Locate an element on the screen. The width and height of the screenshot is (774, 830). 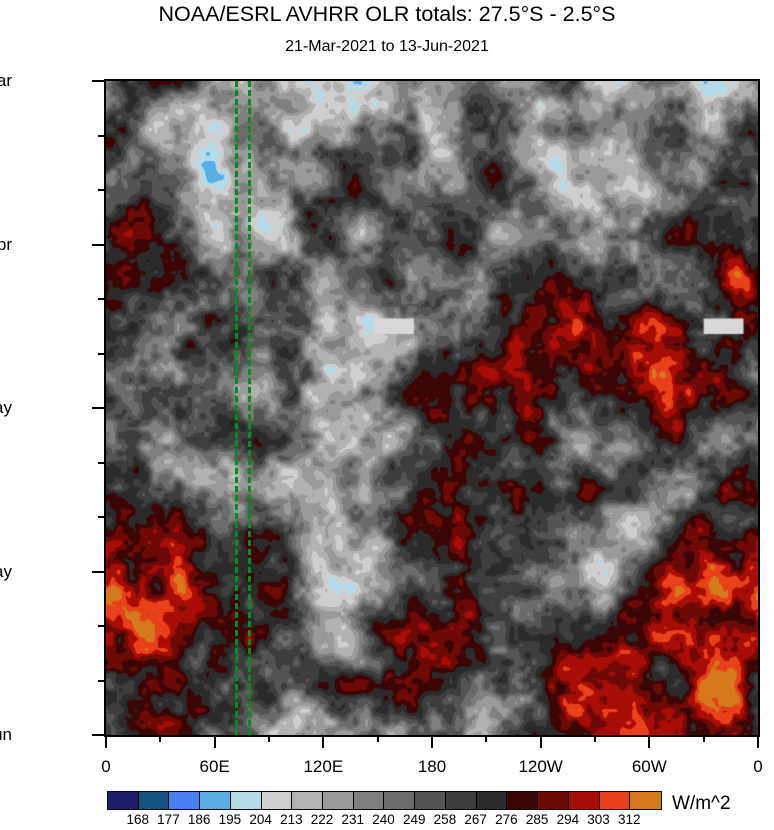
reference-line-right is located at coordinates (250, 408).